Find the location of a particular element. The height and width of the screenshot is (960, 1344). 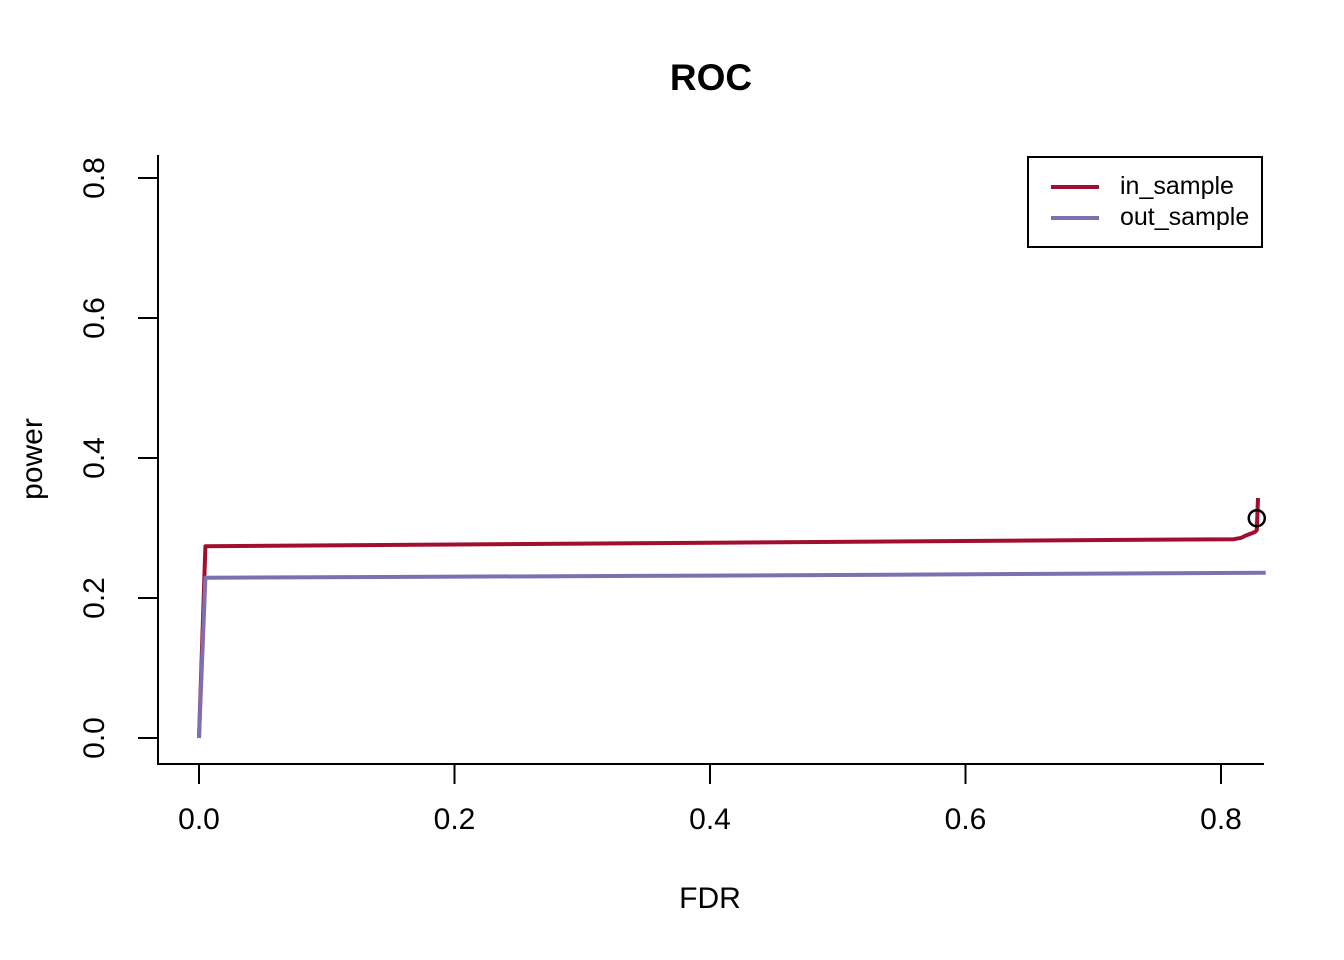

out-sample-line-swatch is located at coordinates (1075, 217).